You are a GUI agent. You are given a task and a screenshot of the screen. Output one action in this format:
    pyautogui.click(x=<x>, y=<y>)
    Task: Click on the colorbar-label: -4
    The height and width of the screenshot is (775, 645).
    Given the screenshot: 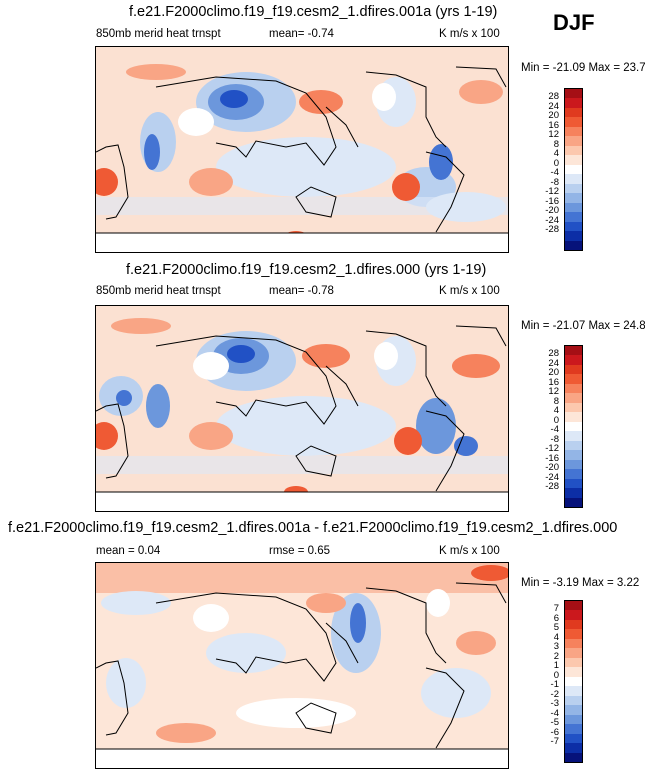 What is the action you would take?
    pyautogui.click(x=554, y=713)
    